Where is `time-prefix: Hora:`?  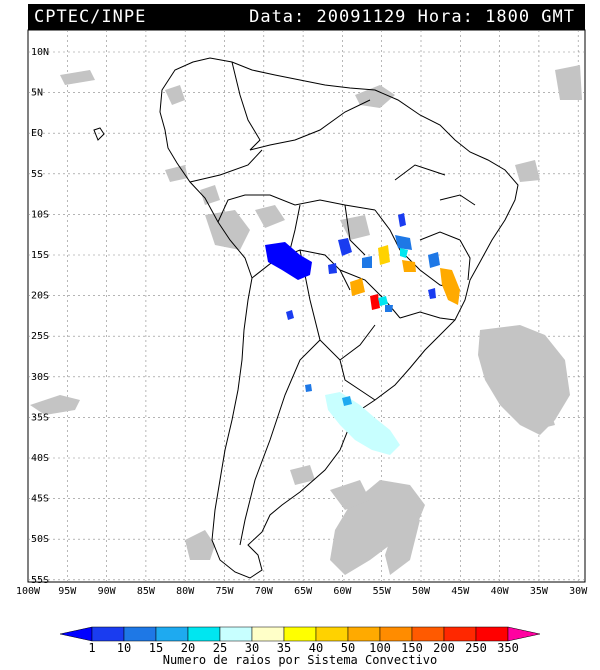 time-prefix: Hora: is located at coordinates (445, 17).